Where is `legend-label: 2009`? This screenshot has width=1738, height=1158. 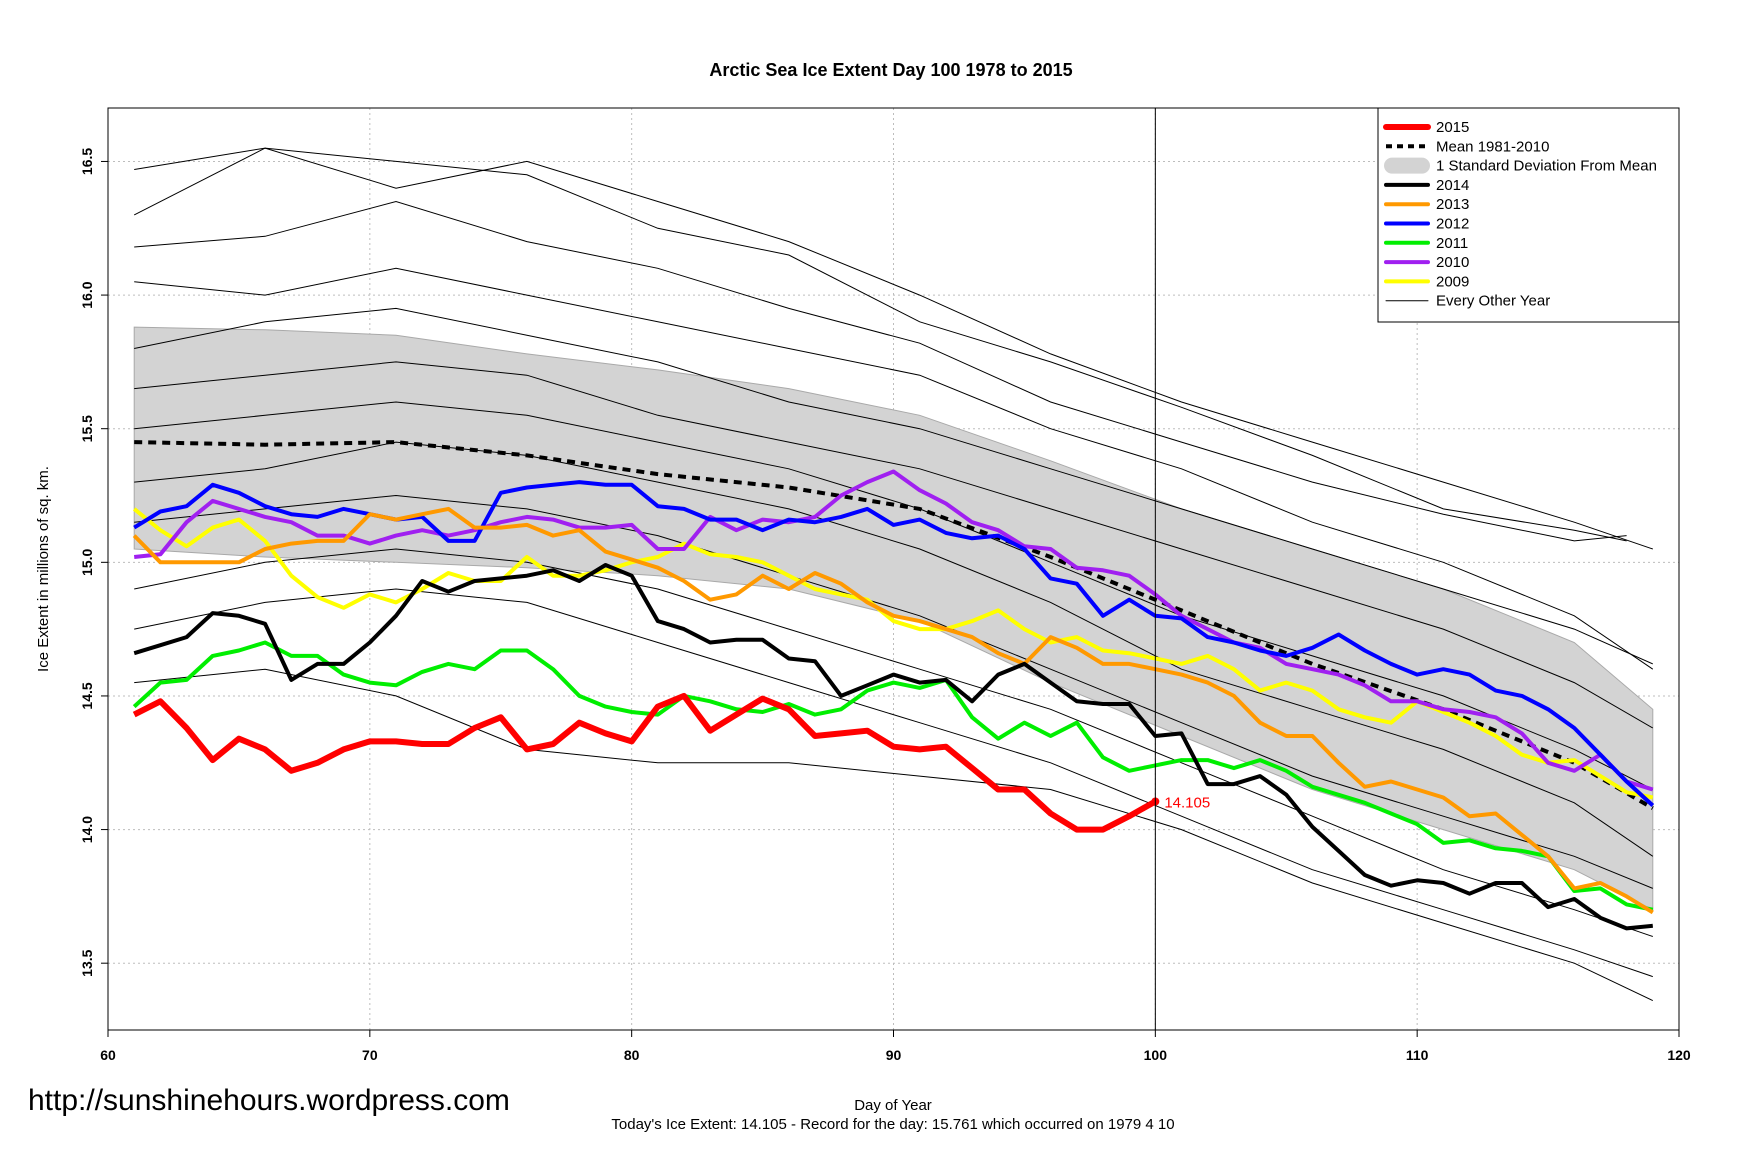 legend-label: 2009 is located at coordinates (1452, 281).